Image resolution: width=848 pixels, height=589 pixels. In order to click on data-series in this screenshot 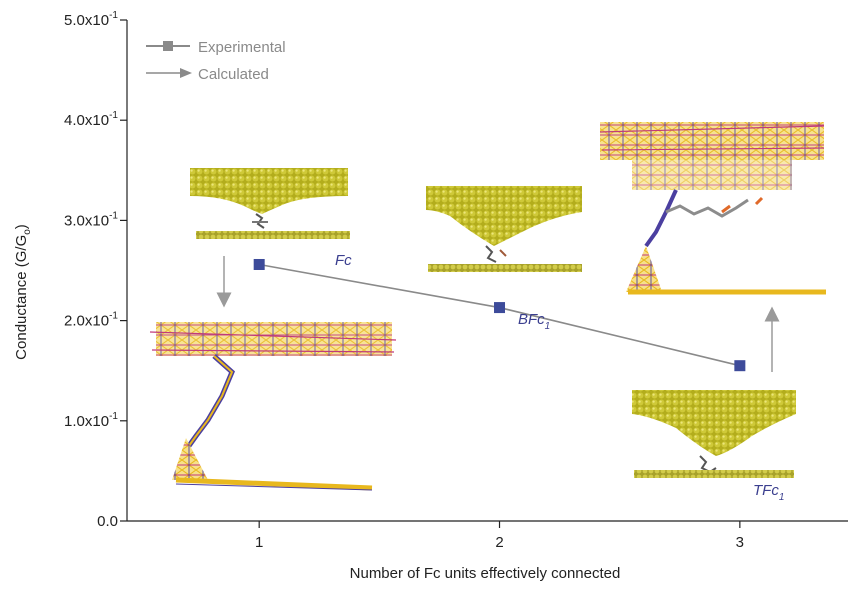, I will do `click(499, 315)`.